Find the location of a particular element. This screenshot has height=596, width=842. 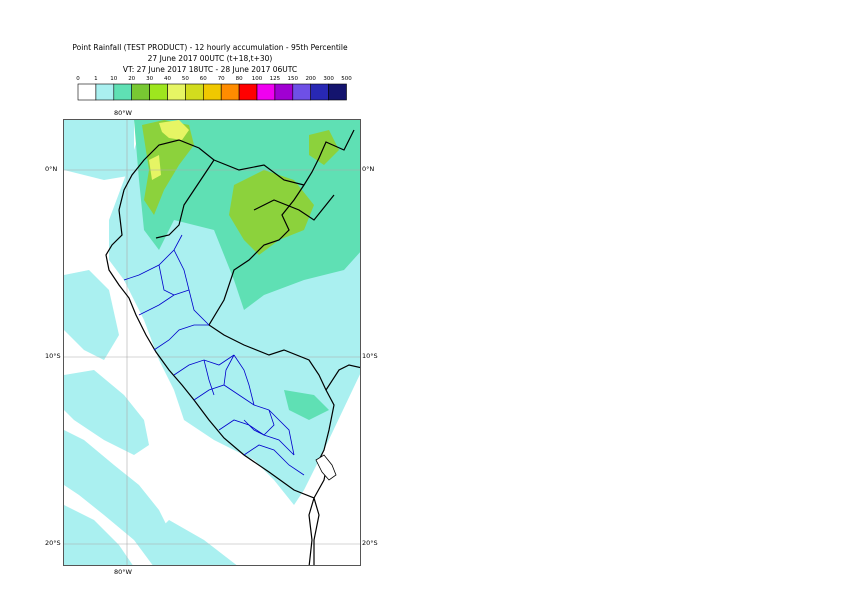

region-borders is located at coordinates (214, 355).